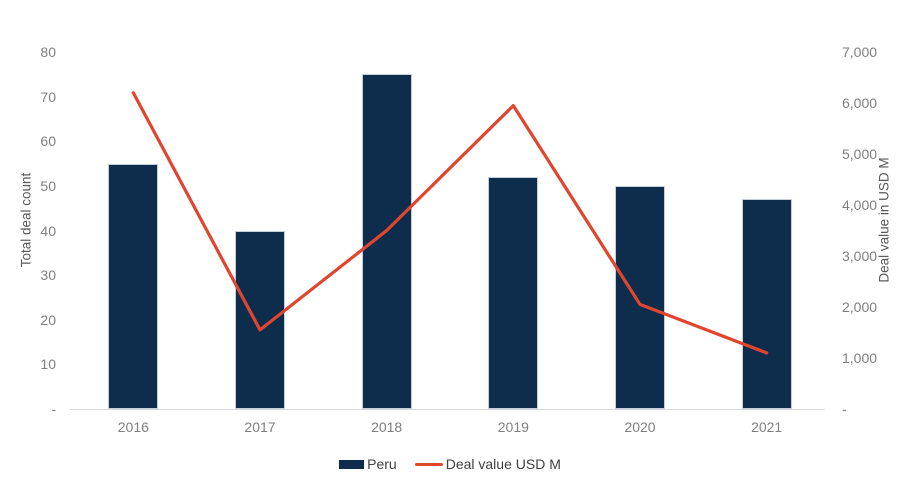  I want to click on legend-label-peru: Peru, so click(382, 464).